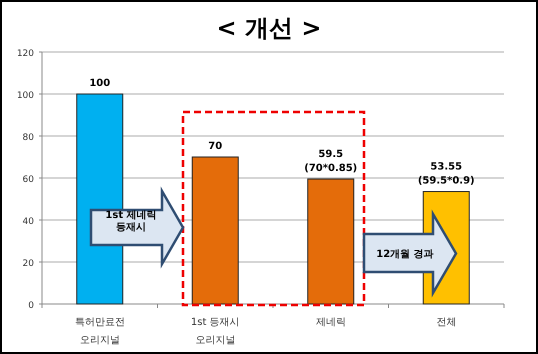 This screenshot has width=538, height=354. Describe the element at coordinates (99, 83) in the screenshot. I see `data-label: 100` at that location.